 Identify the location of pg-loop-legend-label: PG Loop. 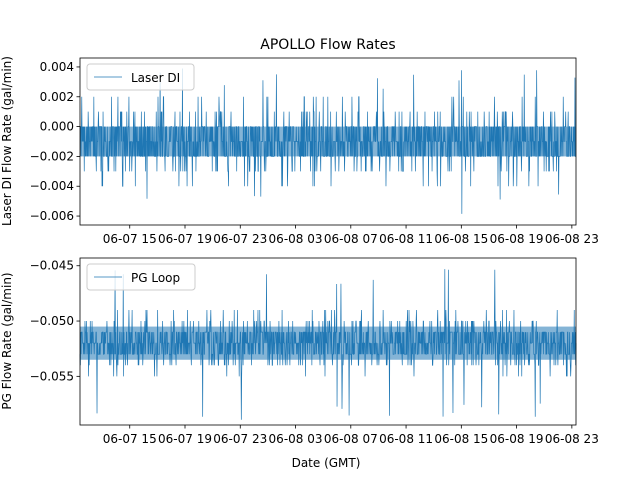
(155, 278).